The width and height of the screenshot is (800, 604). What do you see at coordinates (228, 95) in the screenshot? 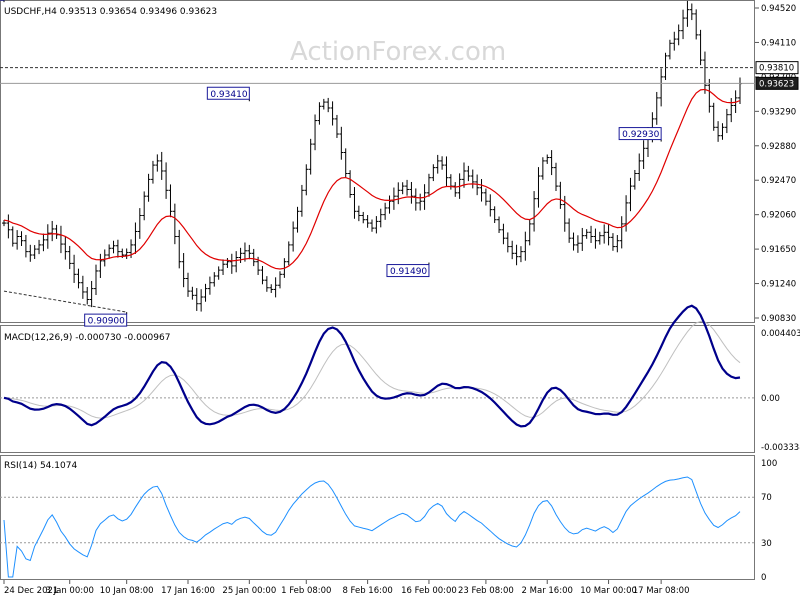
I see `annotation-label: 0.93410` at bounding box center [228, 95].